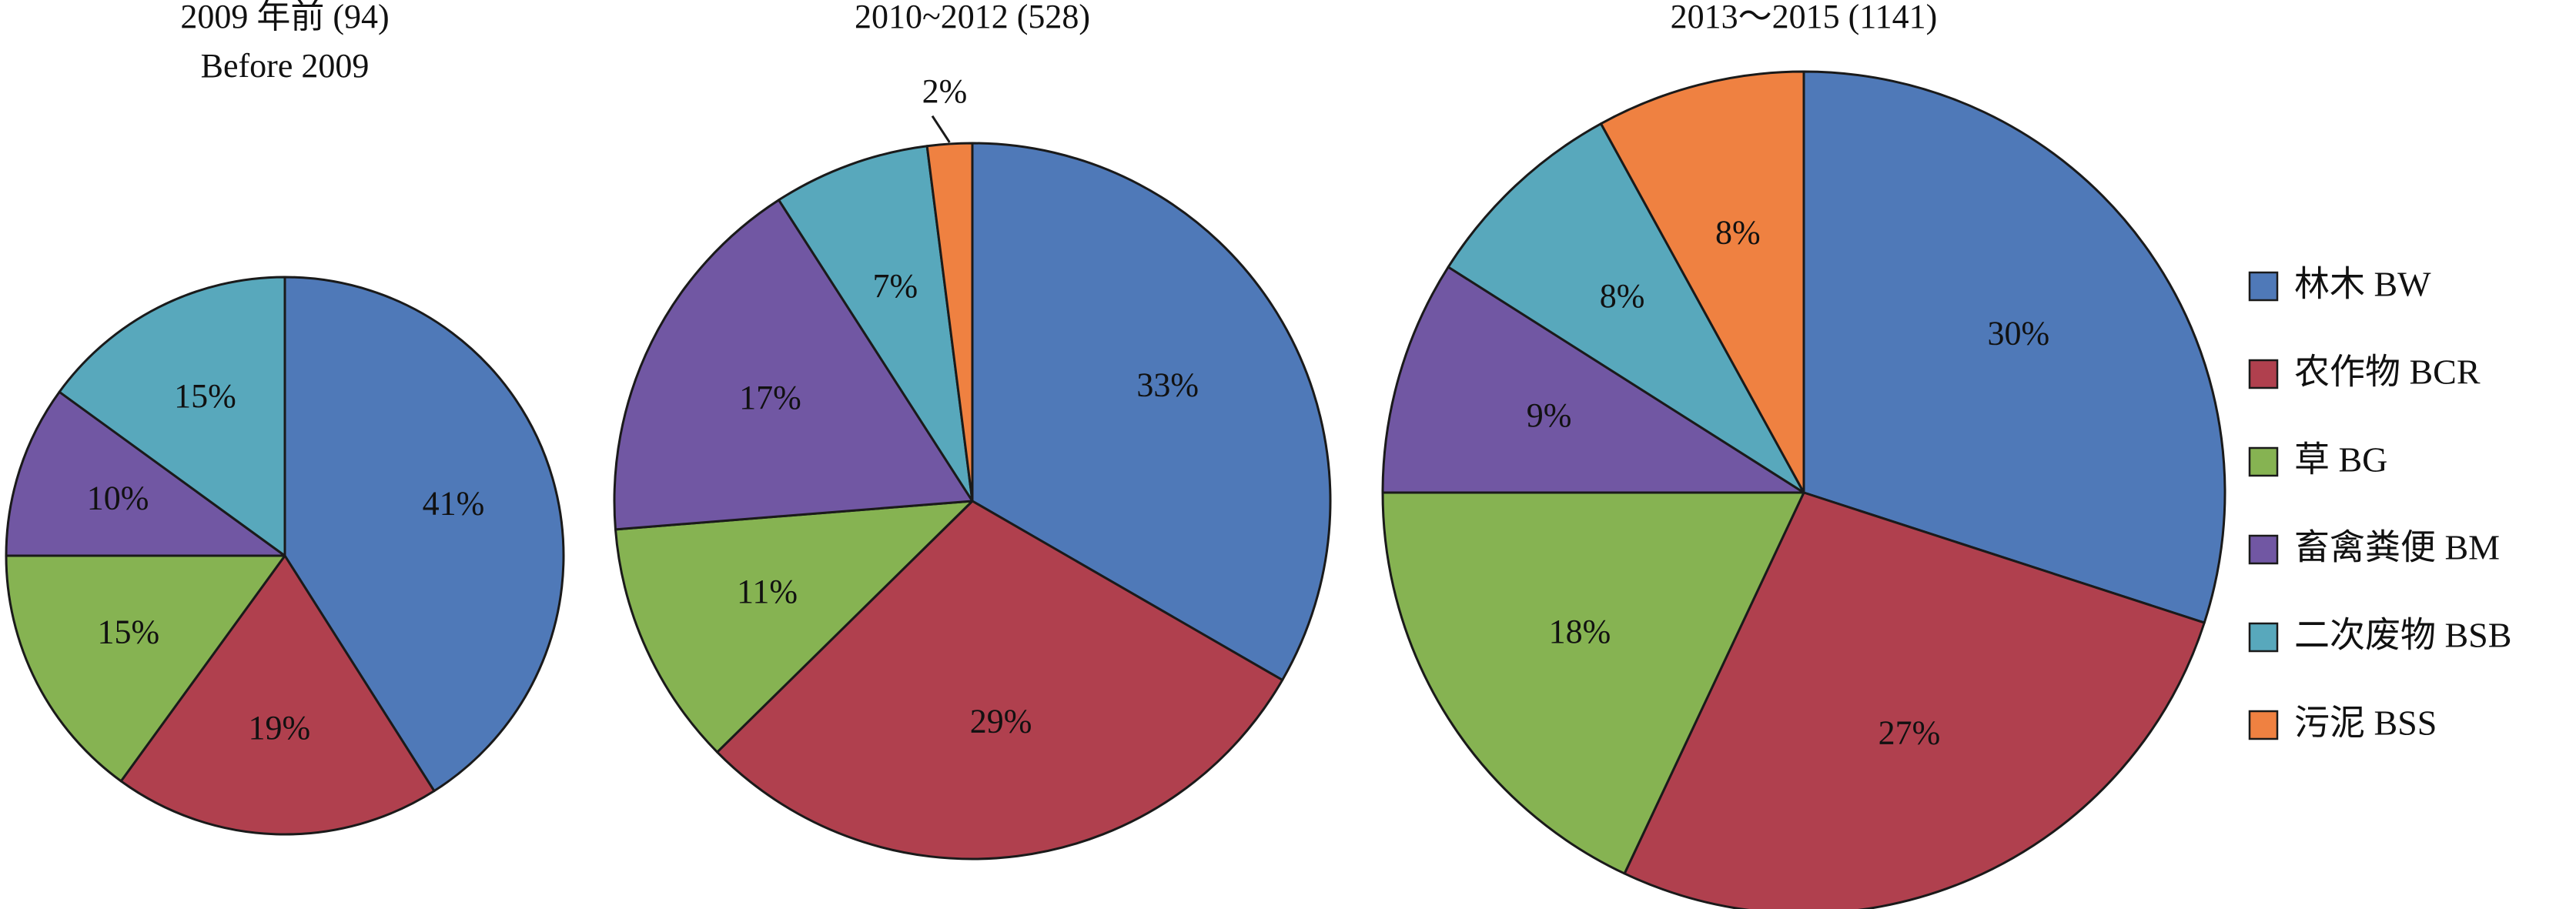  Describe the element at coordinates (2387, 372) in the screenshot. I see `legend-label: 农作物 BCR` at that location.